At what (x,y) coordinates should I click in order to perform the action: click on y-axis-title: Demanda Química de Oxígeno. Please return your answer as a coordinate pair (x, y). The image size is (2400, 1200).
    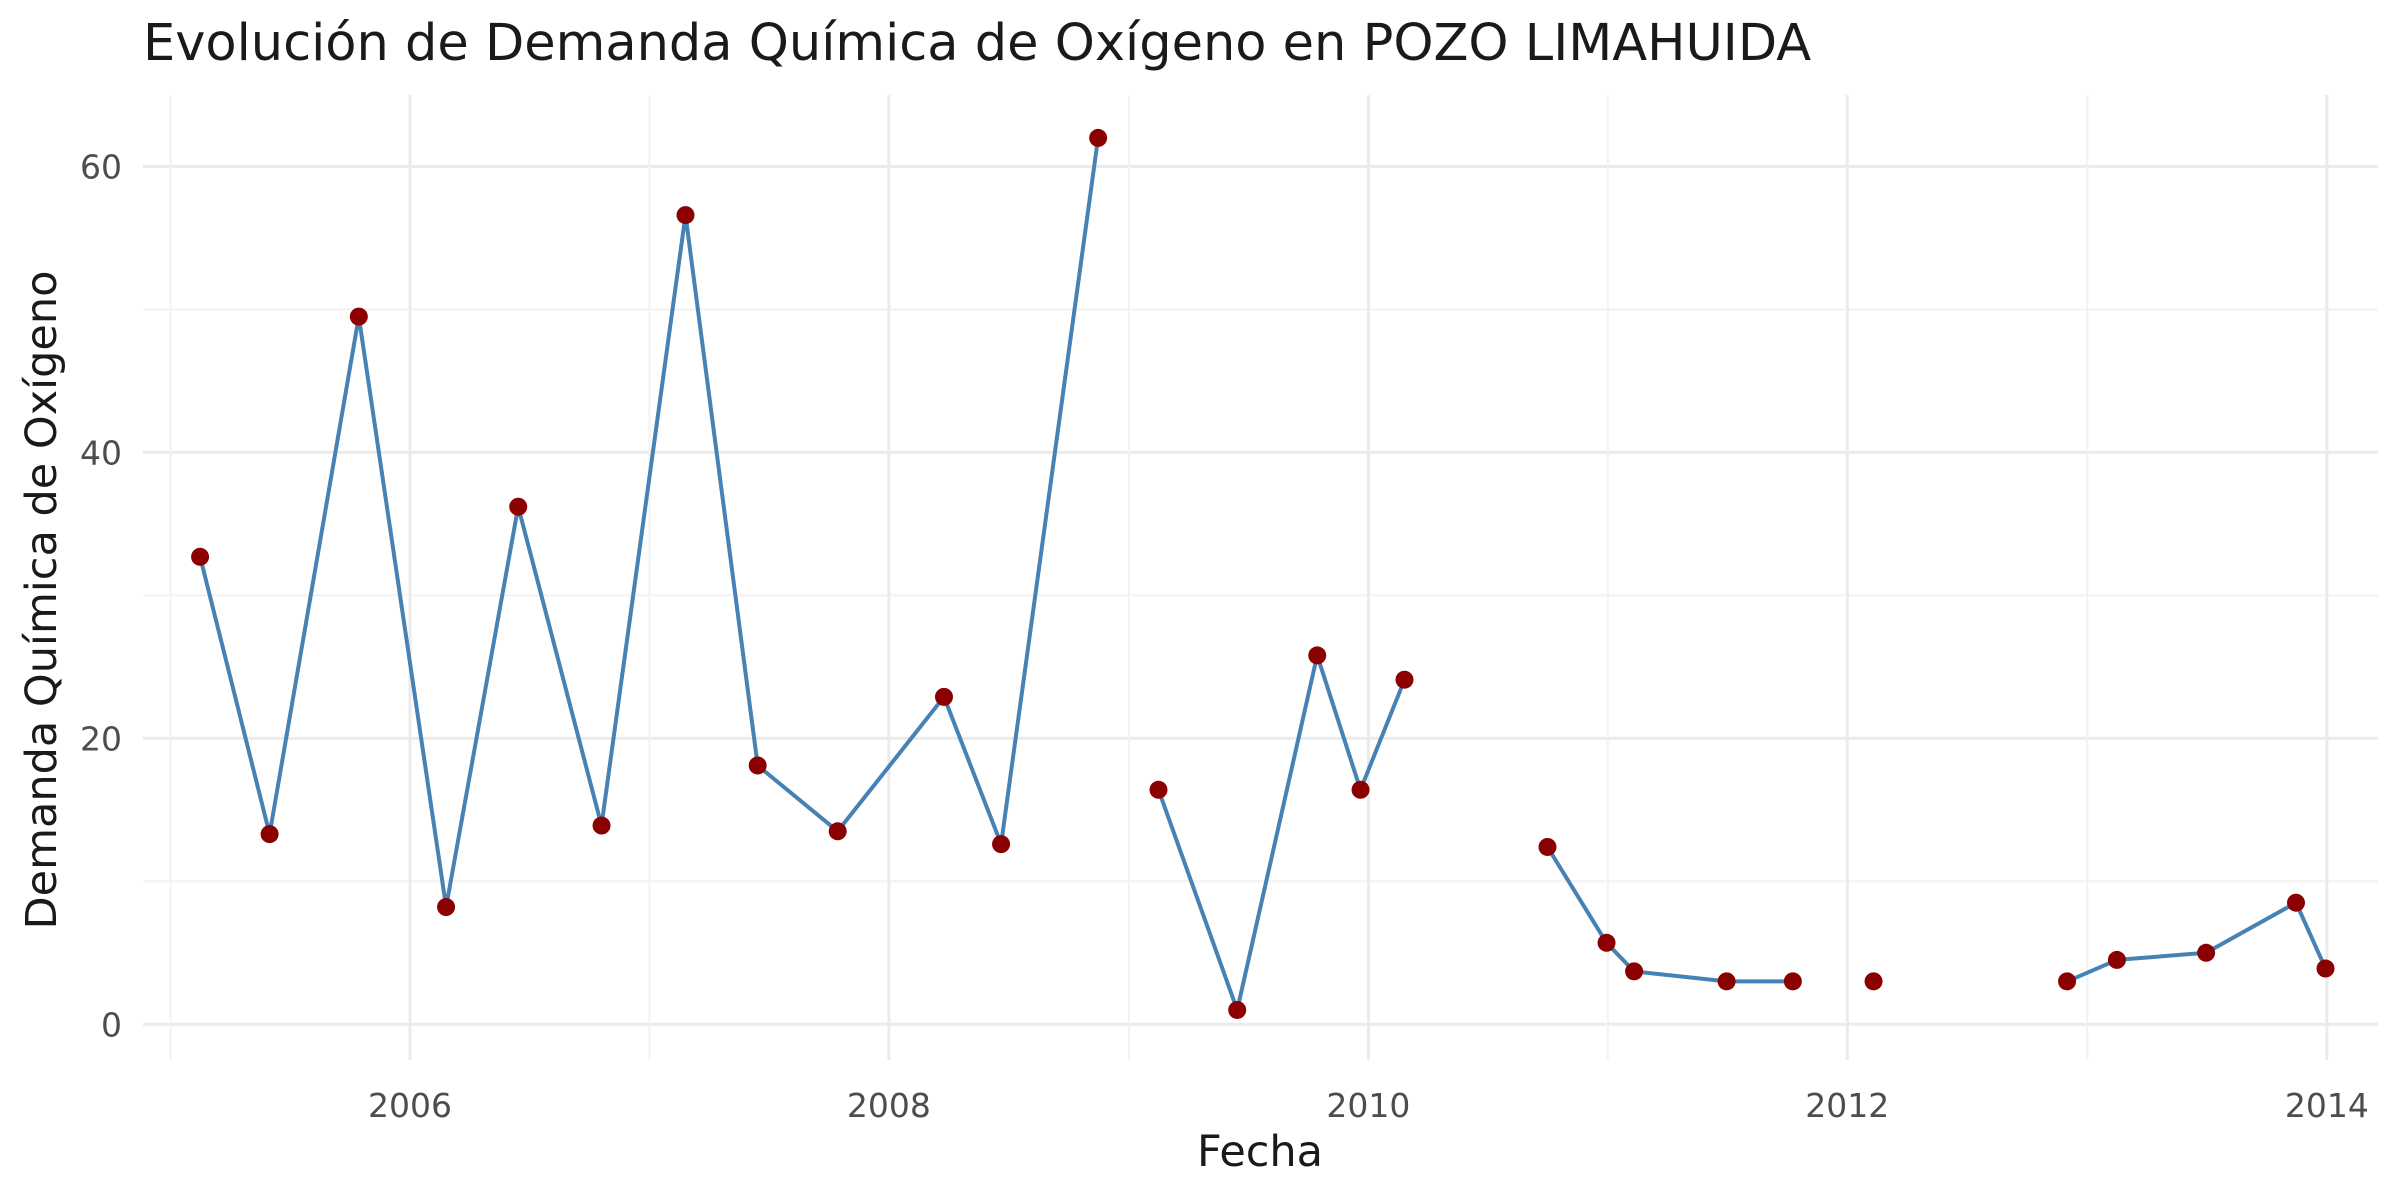
    Looking at the image, I should click on (42, 600).